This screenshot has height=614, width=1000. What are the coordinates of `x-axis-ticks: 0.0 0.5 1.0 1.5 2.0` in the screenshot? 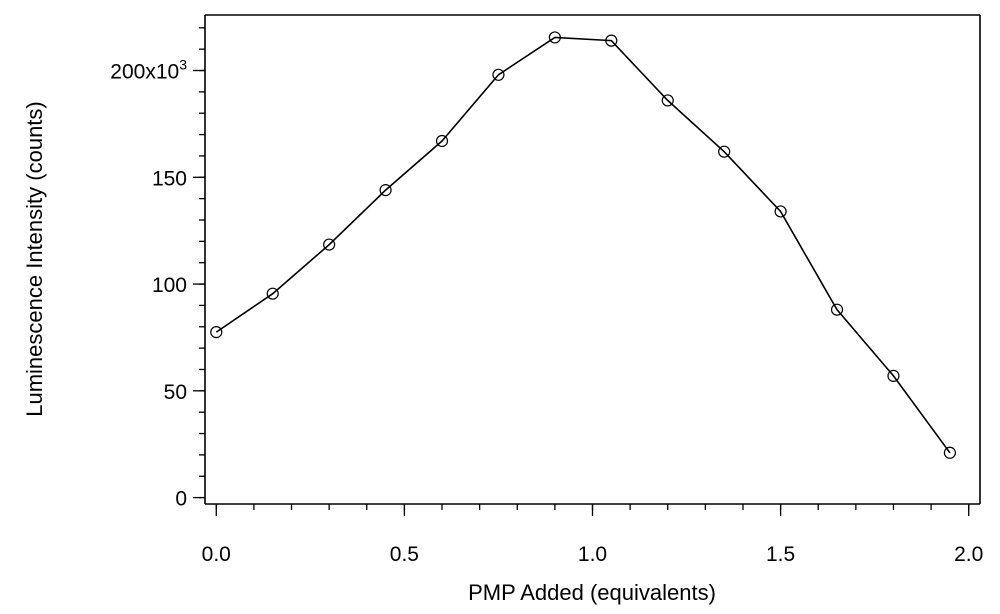 It's located at (592, 535).